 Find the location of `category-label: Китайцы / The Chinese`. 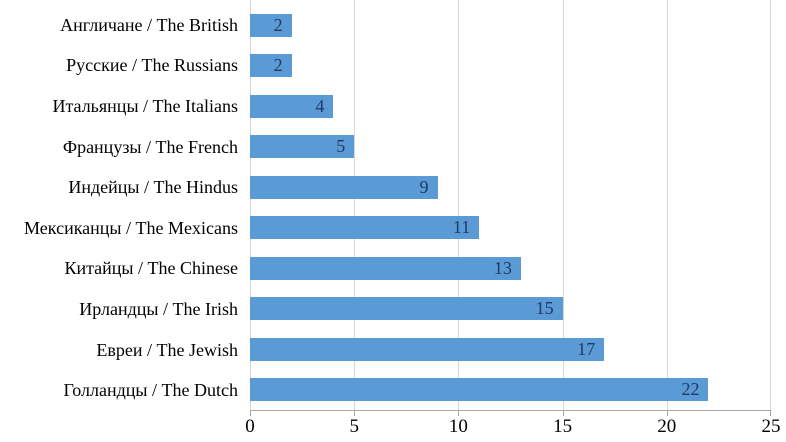

category-label: Китайцы / The Chinese is located at coordinates (151, 268).